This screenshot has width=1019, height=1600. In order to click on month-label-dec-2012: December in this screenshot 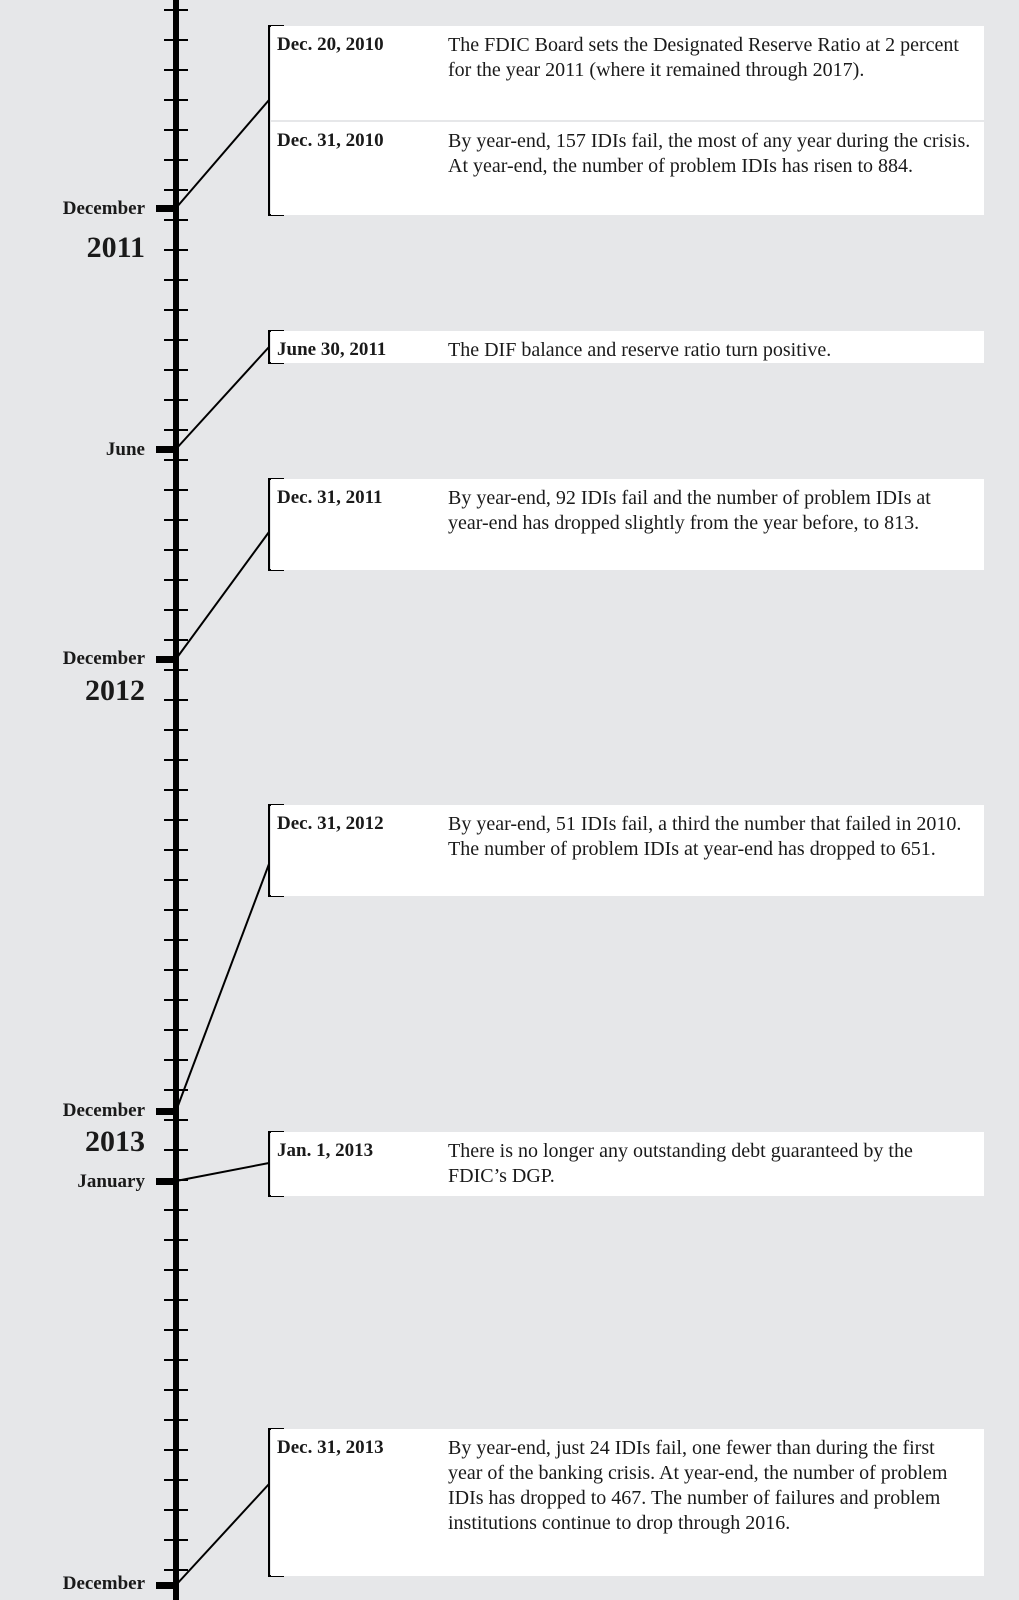, I will do `click(103, 1110)`.